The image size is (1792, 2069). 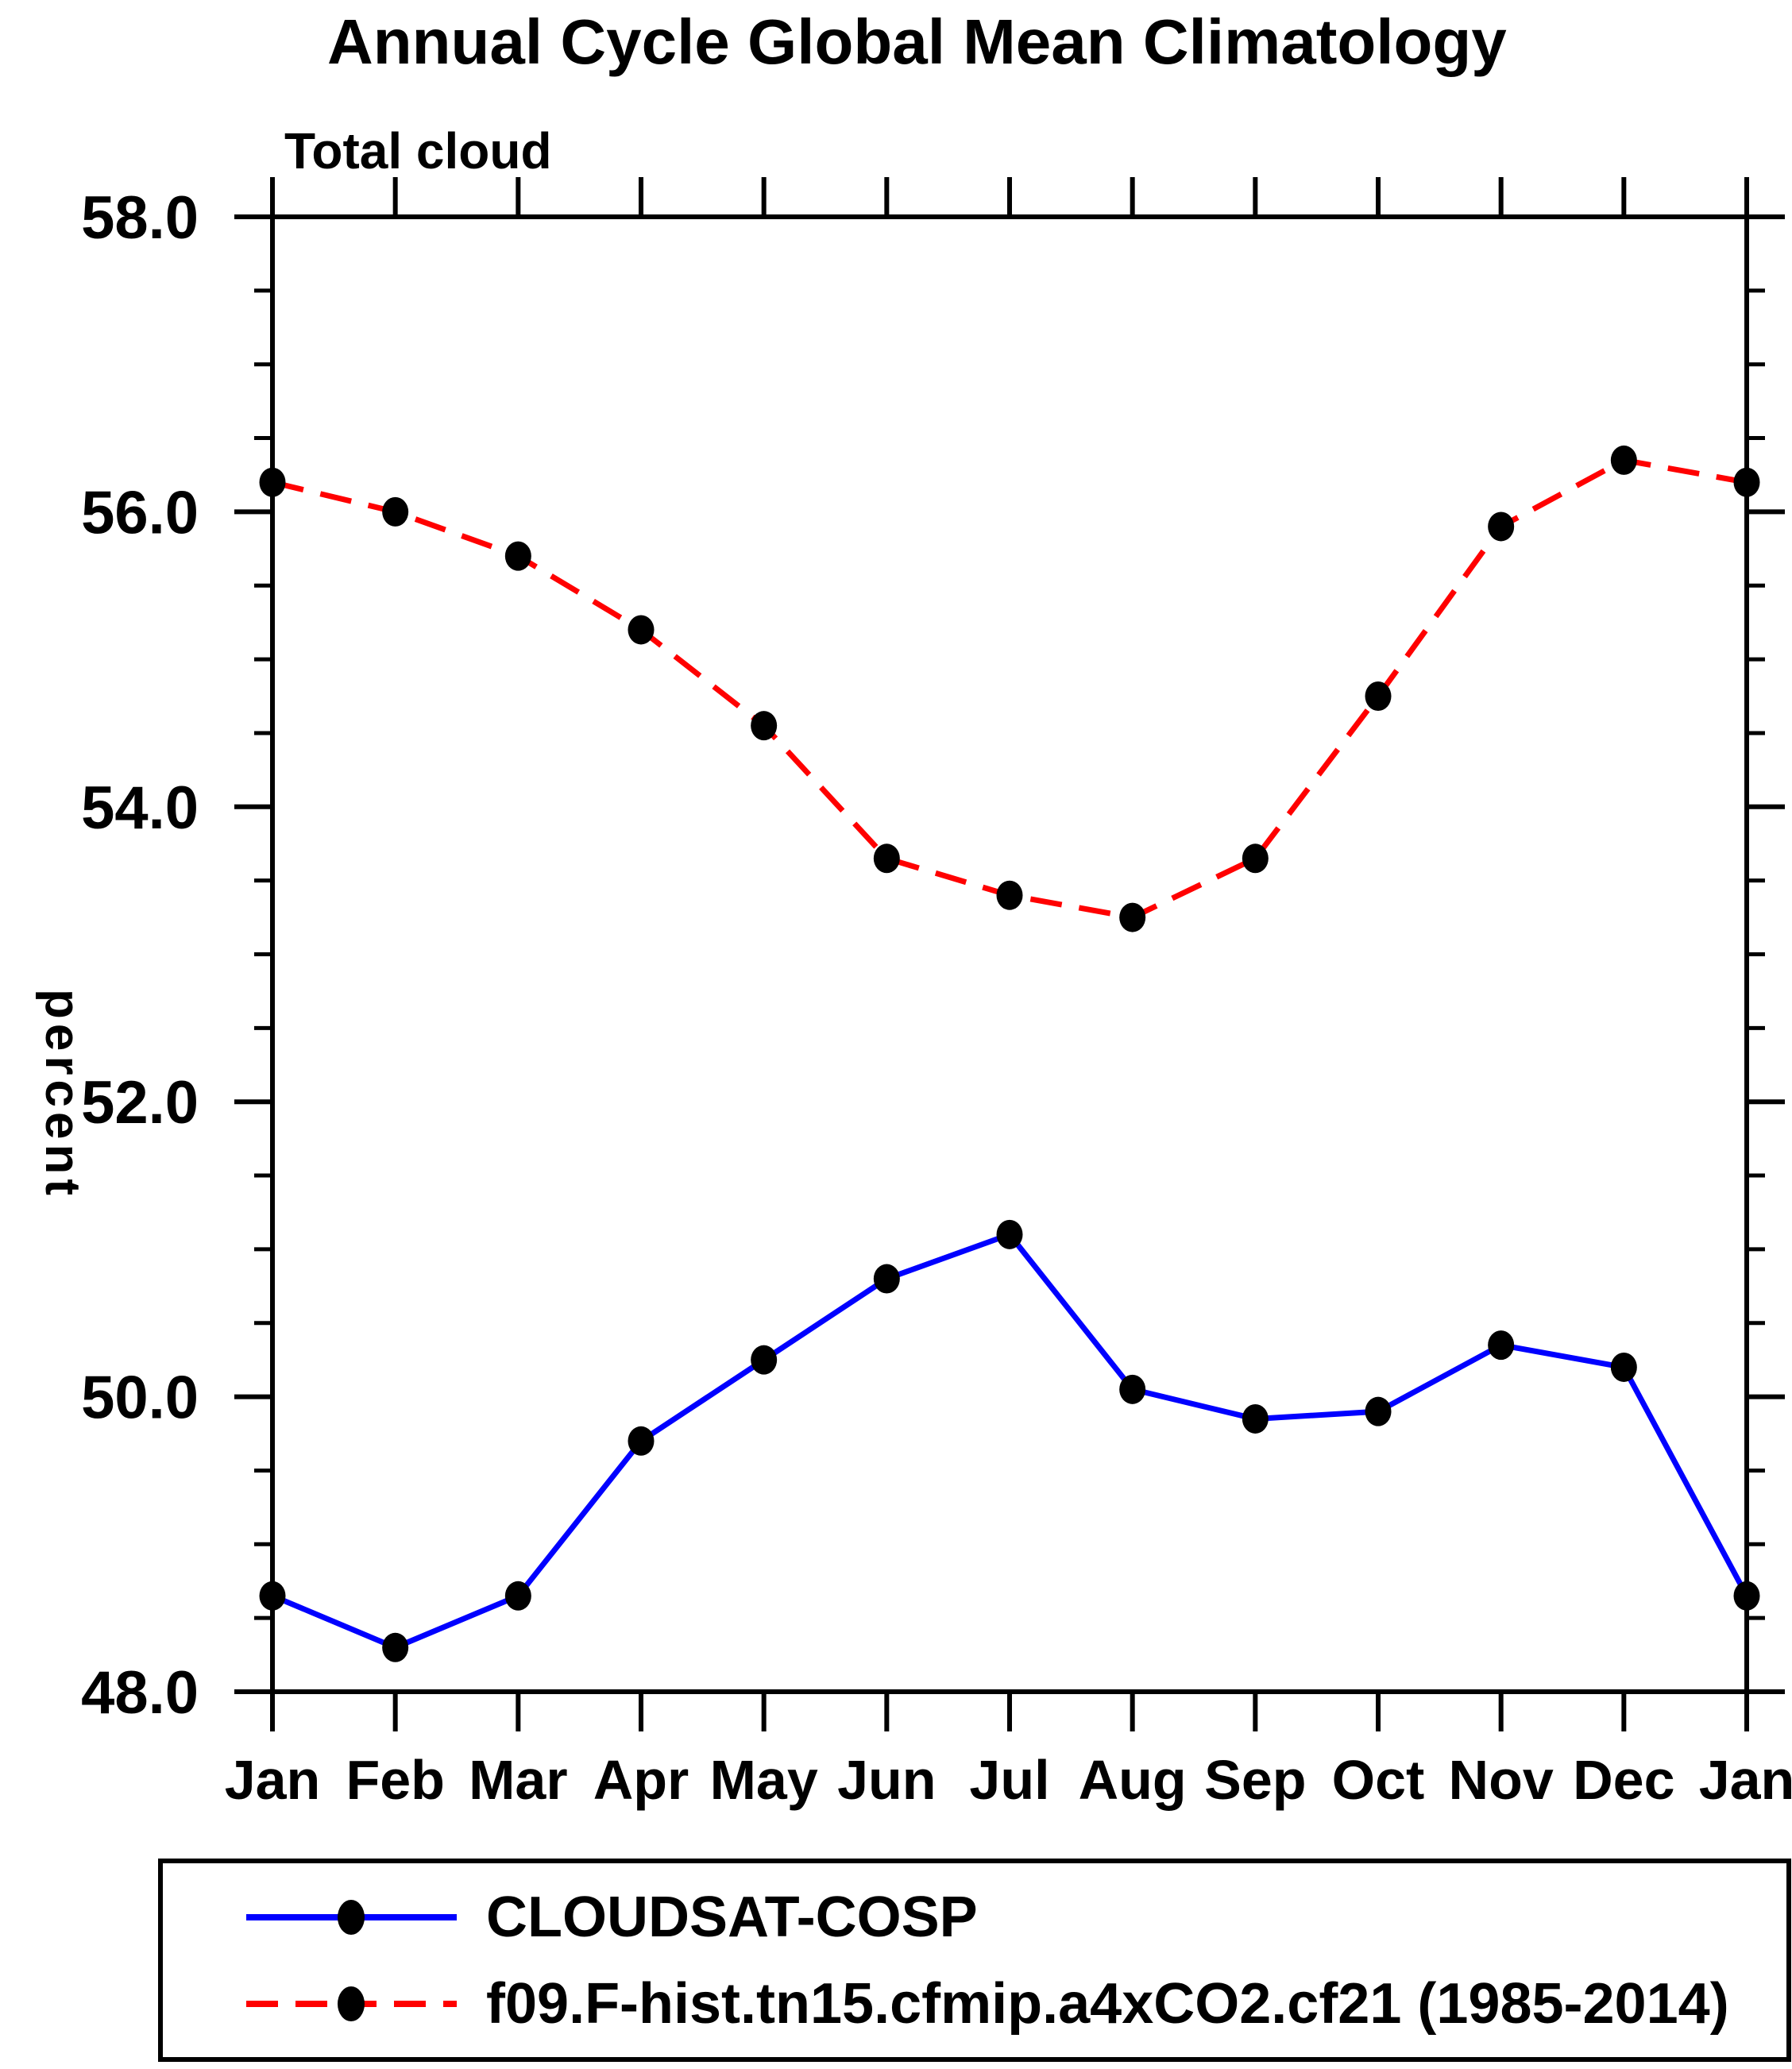 I want to click on x-tick-label: Mar, so click(x=518, y=1780).